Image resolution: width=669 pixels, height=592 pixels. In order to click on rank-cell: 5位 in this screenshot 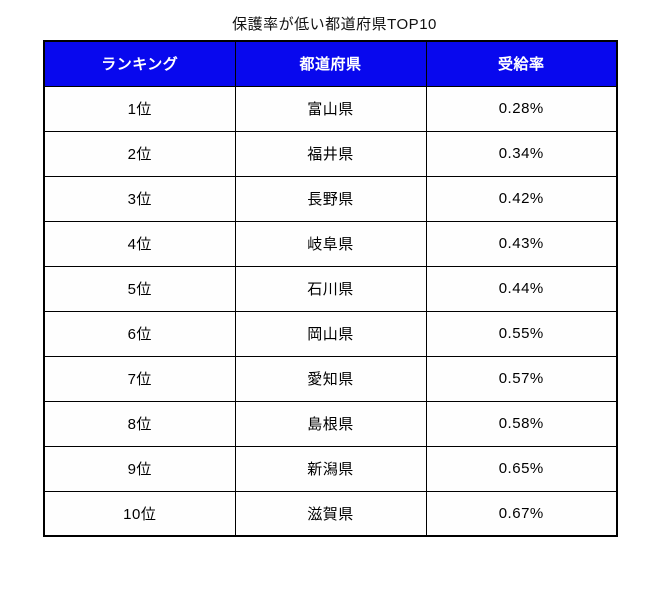, I will do `click(139, 288)`.